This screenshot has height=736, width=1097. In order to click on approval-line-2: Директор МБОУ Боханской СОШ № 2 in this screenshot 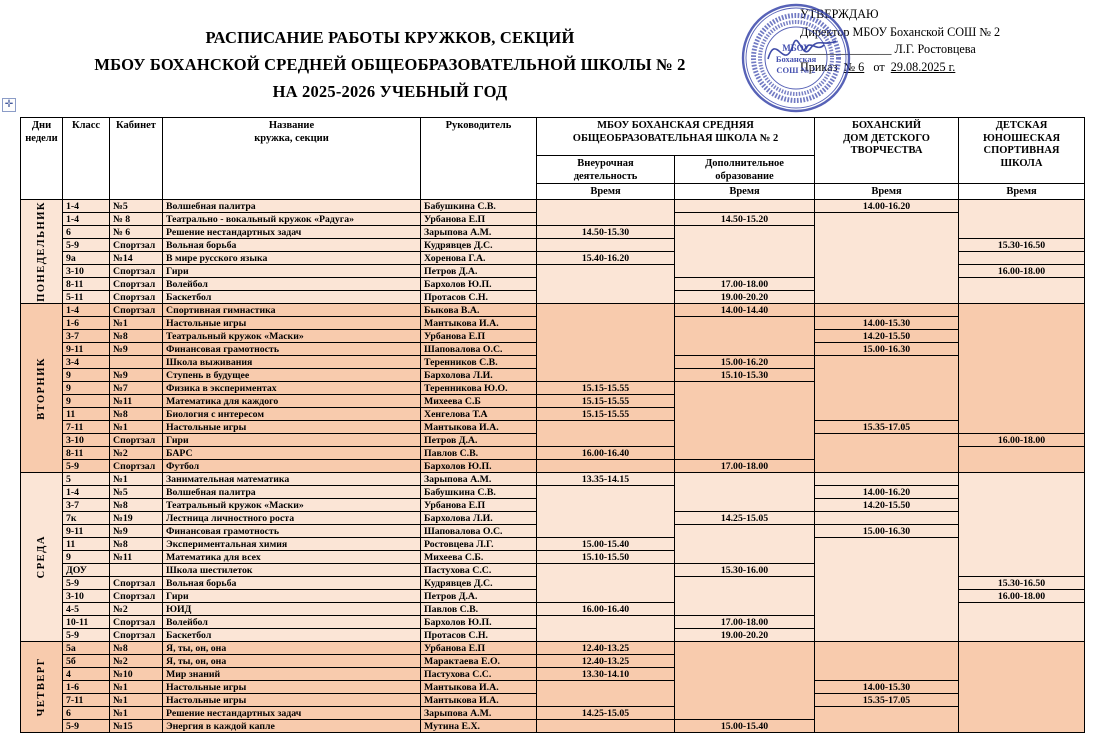, I will do `click(900, 31)`.